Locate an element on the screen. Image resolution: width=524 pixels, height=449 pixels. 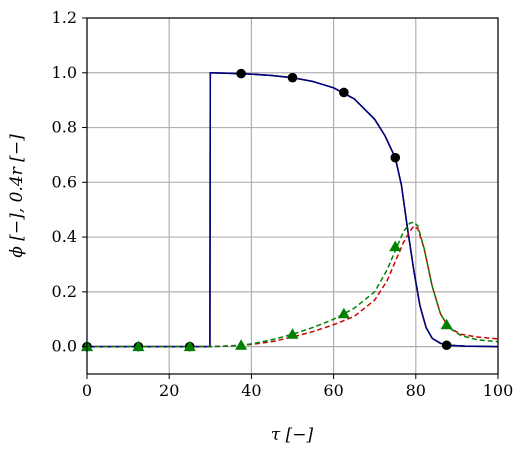
y-tick-label: 0.8 is located at coordinates (64, 127).